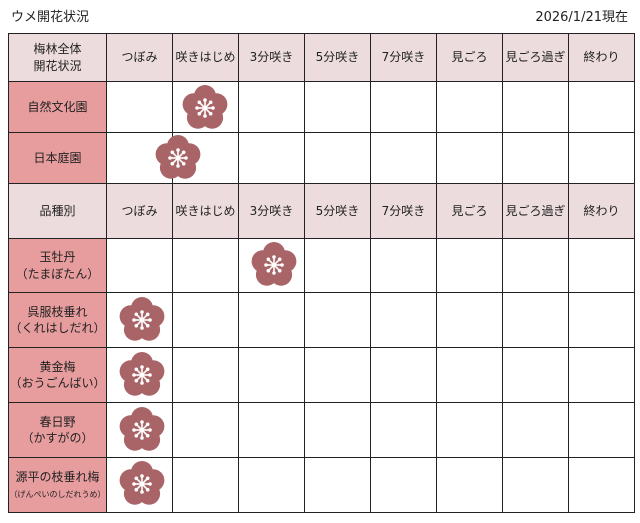  I want to click on date-label: 2026/1/21現在, so click(581, 17).